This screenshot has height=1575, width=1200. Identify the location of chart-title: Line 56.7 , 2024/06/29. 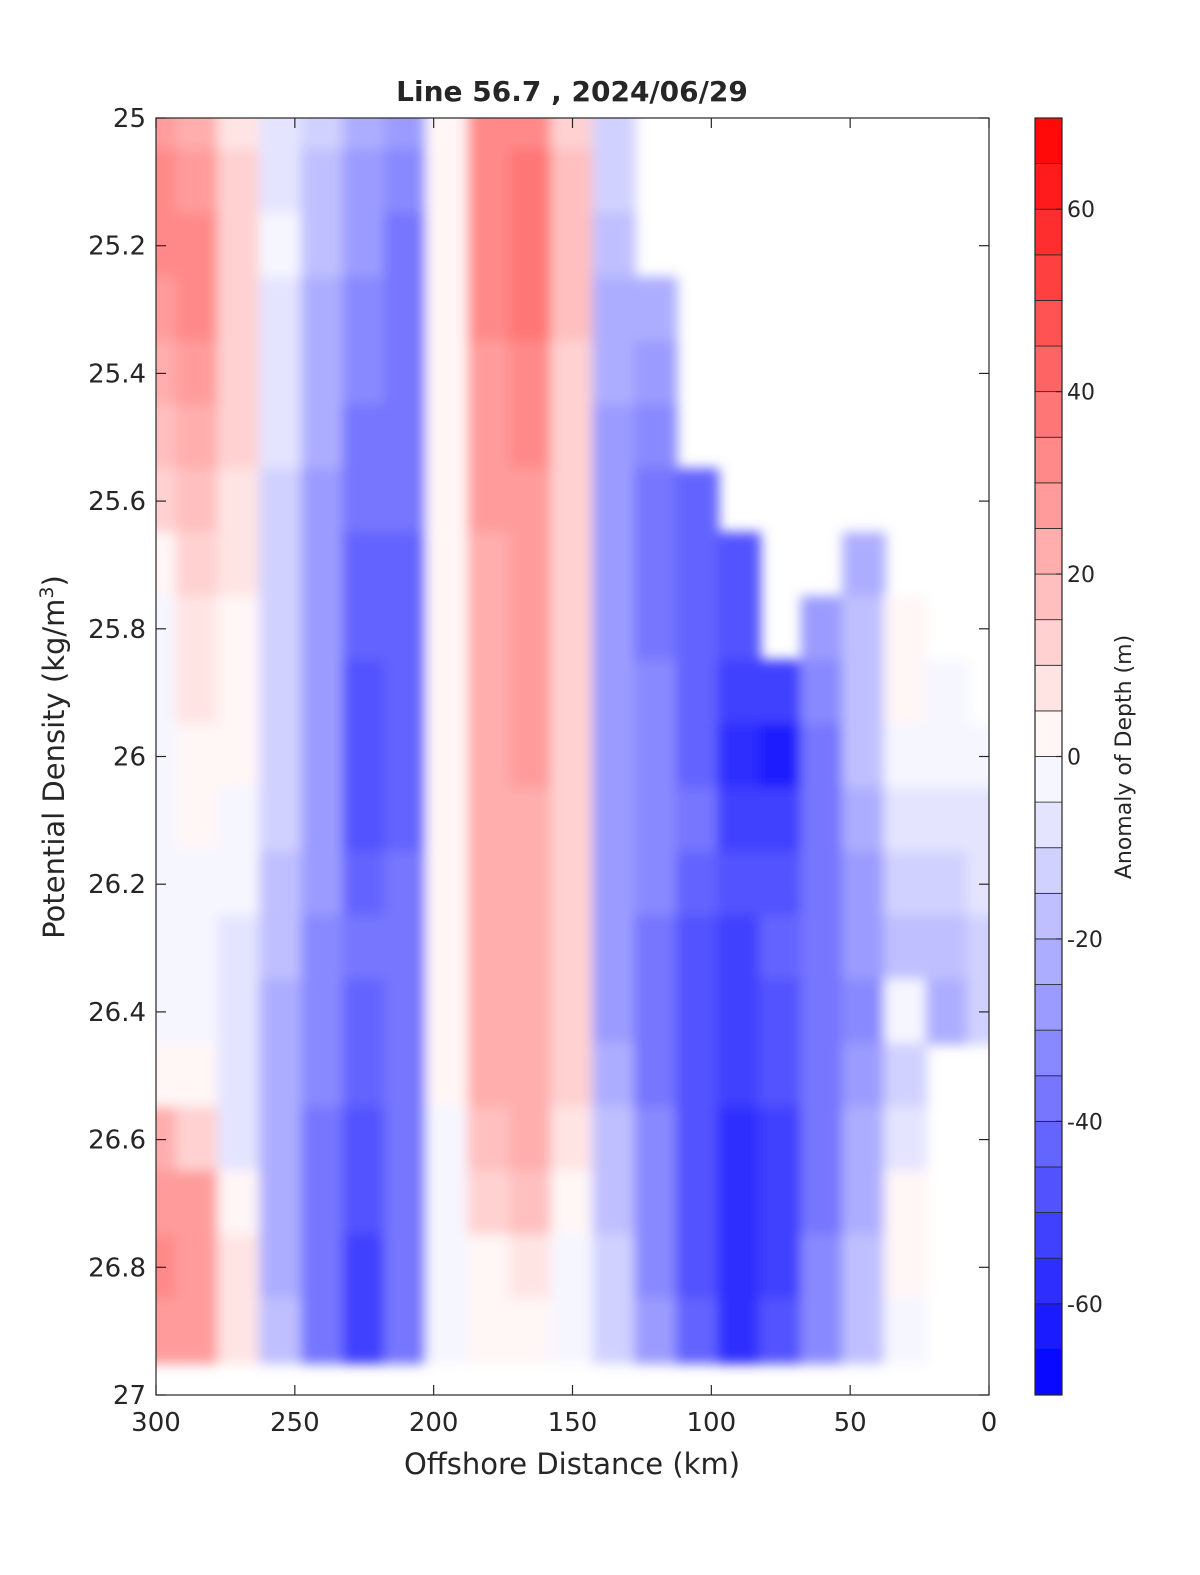
(572, 91).